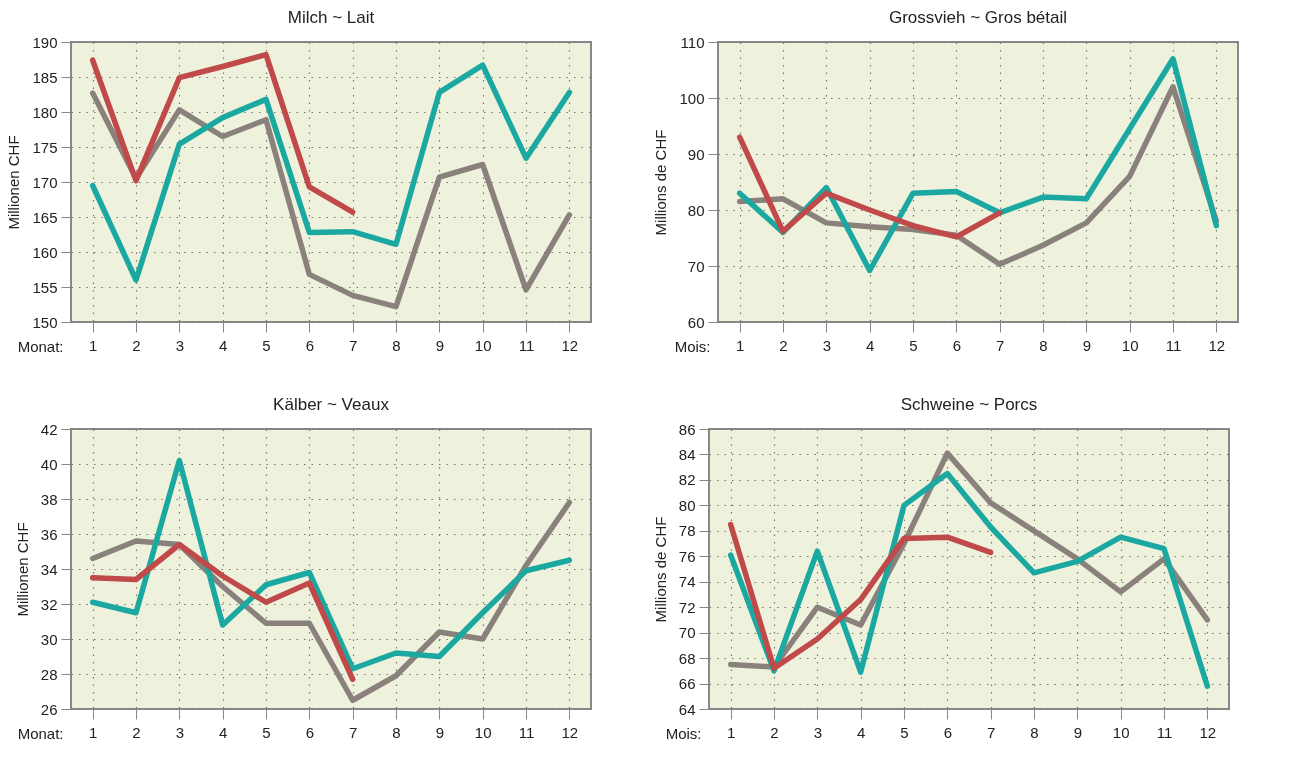  Describe the element at coordinates (687, 684) in the screenshot. I see `y-tick-label: 66` at that location.